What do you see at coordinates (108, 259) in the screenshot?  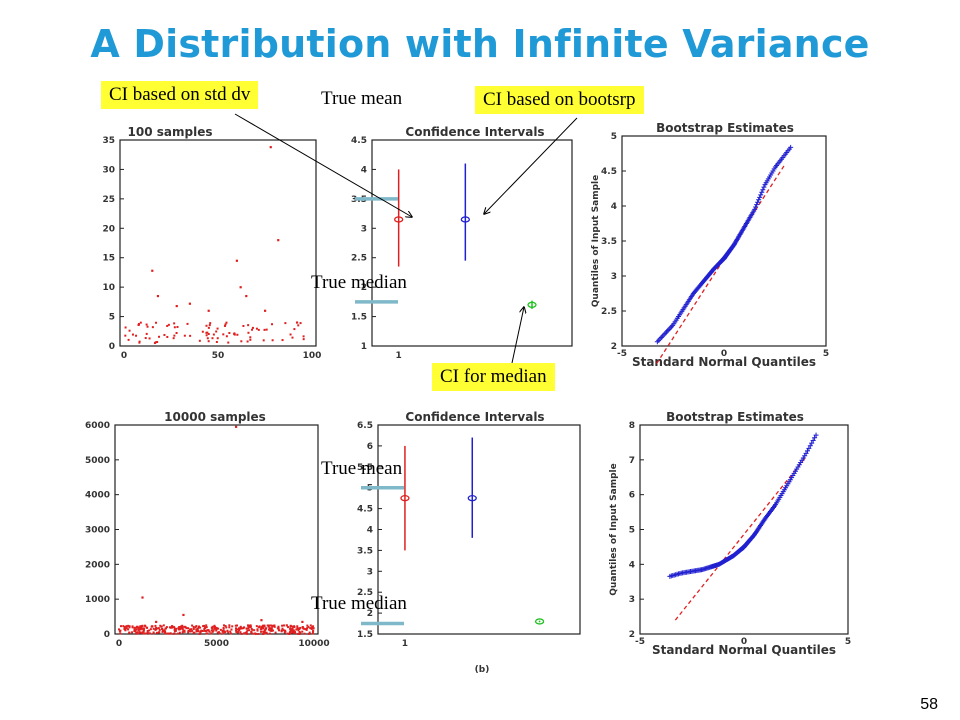 I see `y-tick-label: 15` at bounding box center [108, 259].